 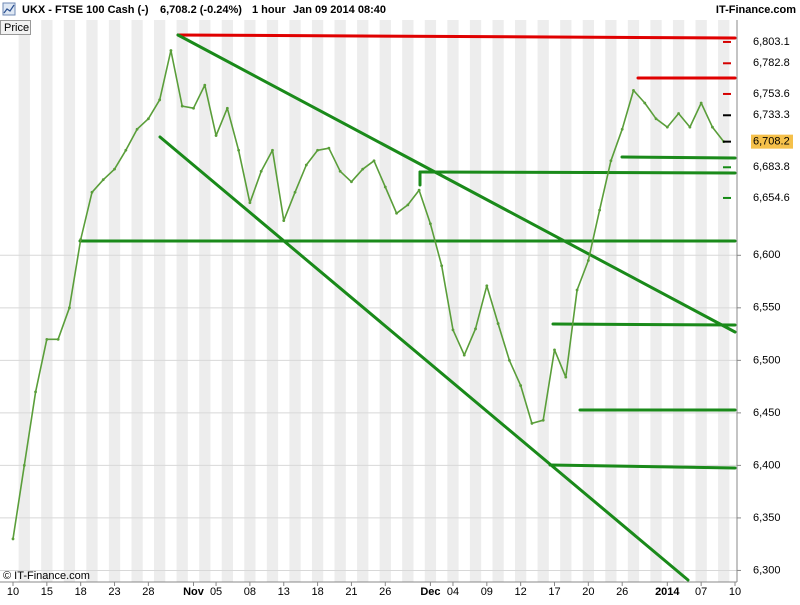 What do you see at coordinates (554, 592) in the screenshot?
I see `x-tick-label: 17` at bounding box center [554, 592].